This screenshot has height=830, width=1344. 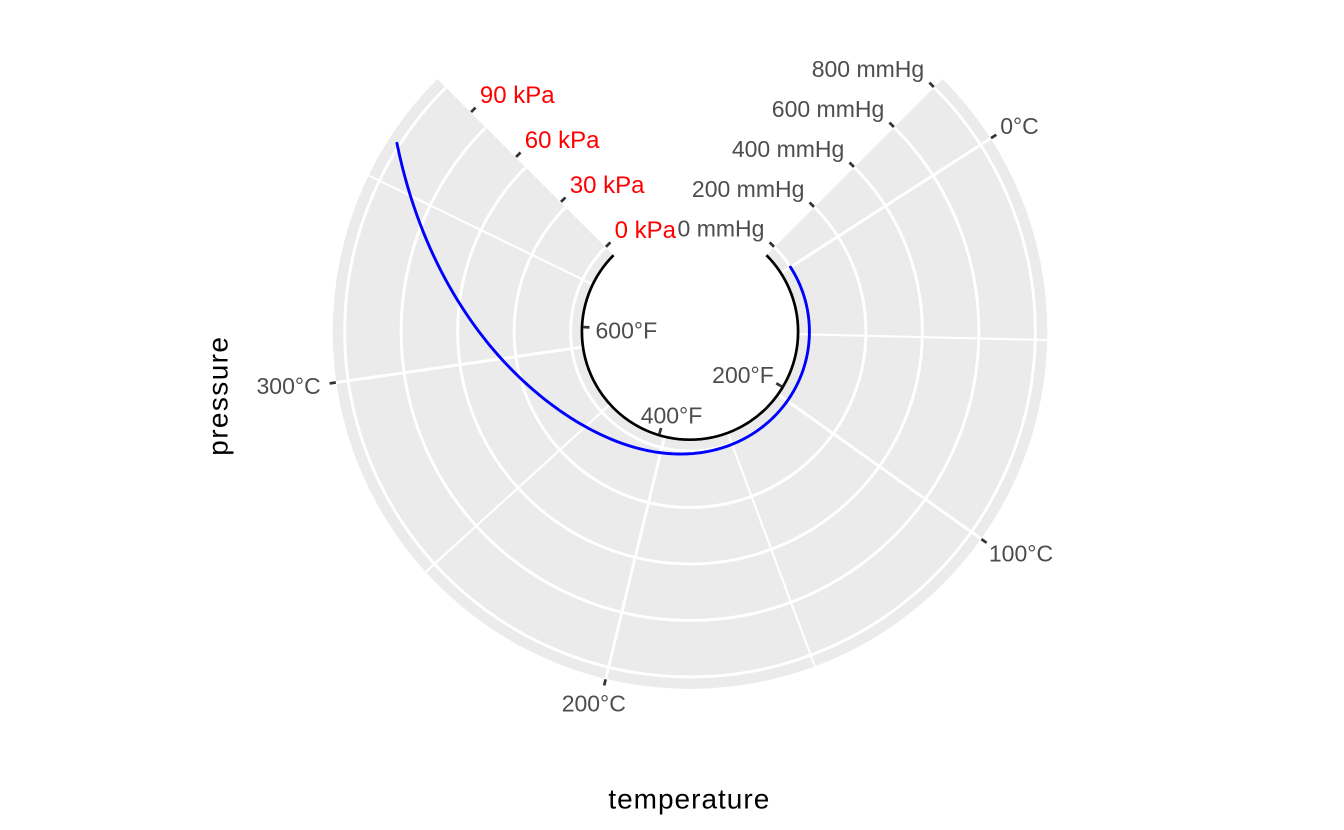 What do you see at coordinates (672, 415) in the screenshot?
I see `svg-text: 400°F` at bounding box center [672, 415].